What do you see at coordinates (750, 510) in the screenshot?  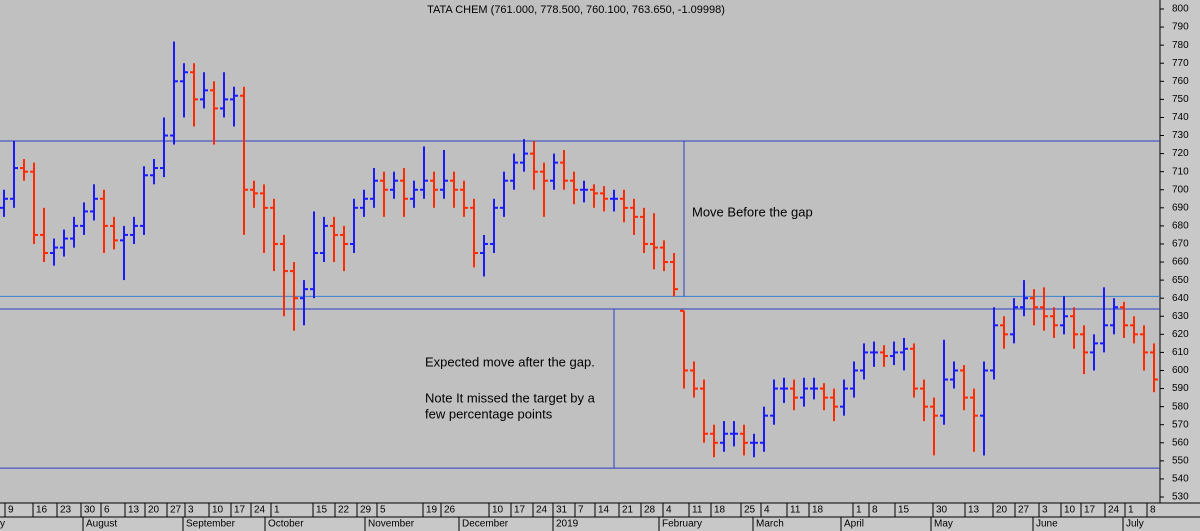 I see `x-tick-label: 25` at bounding box center [750, 510].